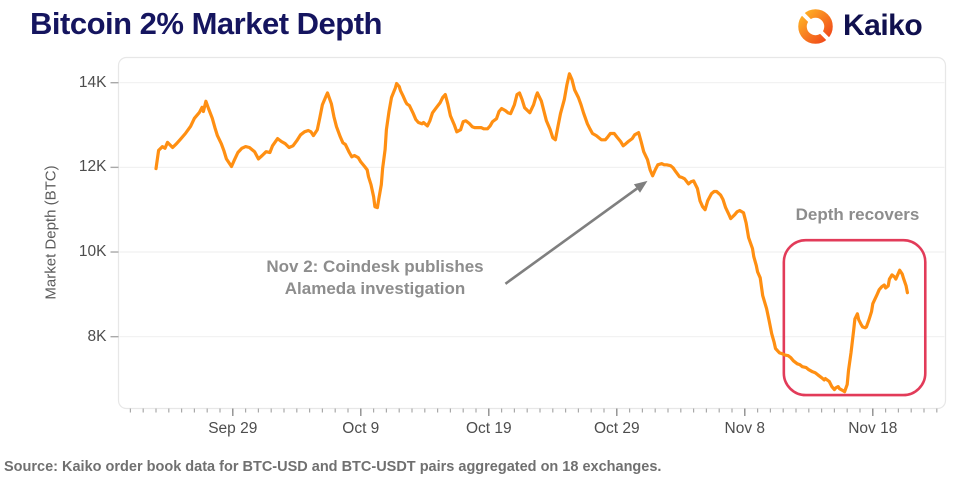 This screenshot has height=482, width=972. What do you see at coordinates (640, 186) in the screenshot?
I see `annotation-arrow-head` at bounding box center [640, 186].